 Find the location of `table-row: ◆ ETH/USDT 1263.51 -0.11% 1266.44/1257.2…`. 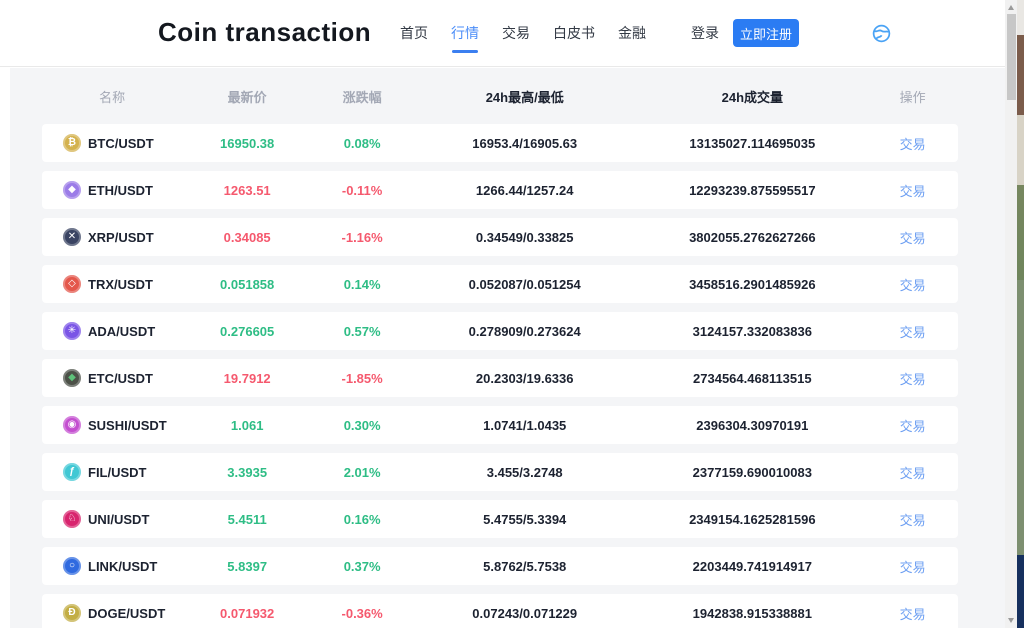

table-row: ◆ ETH/USDT 1263.51 -0.11% 1266.44/1257.2… is located at coordinates (500, 190).